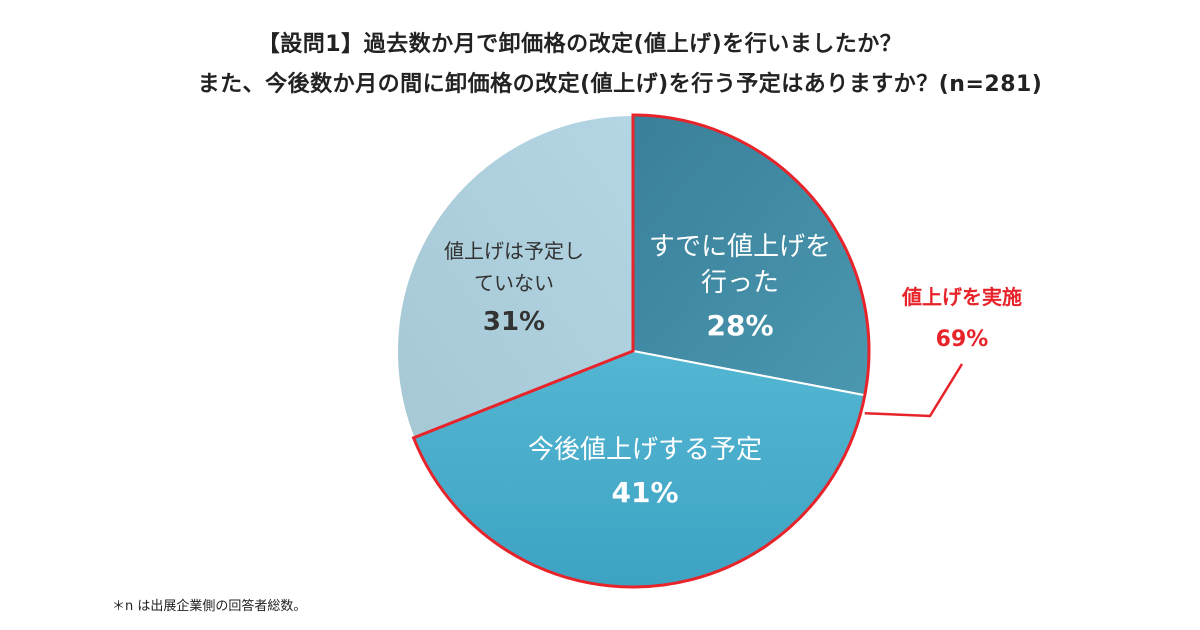  I want to click on slice-category-label: 今後値上げする予定, so click(645, 450).